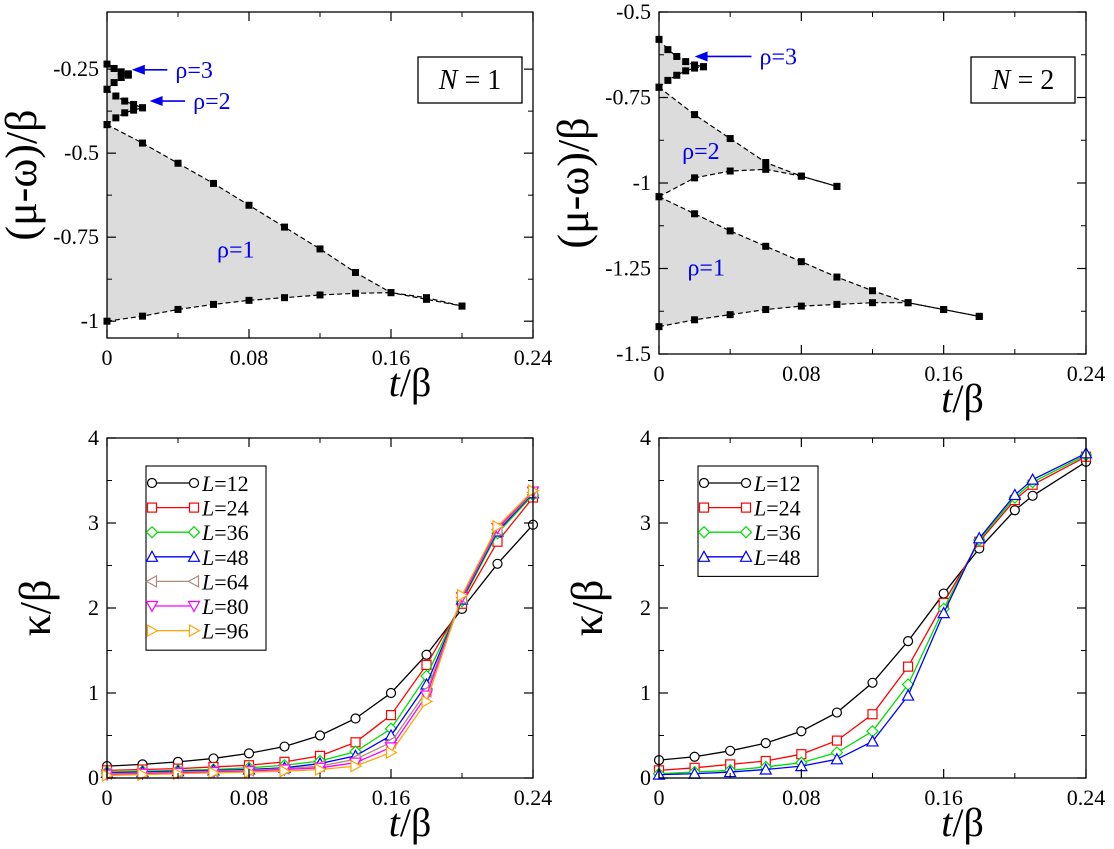 This screenshot has width=1114, height=849. What do you see at coordinates (783, 508) in the screenshot?
I see `legend-label-value: =24` at bounding box center [783, 508].